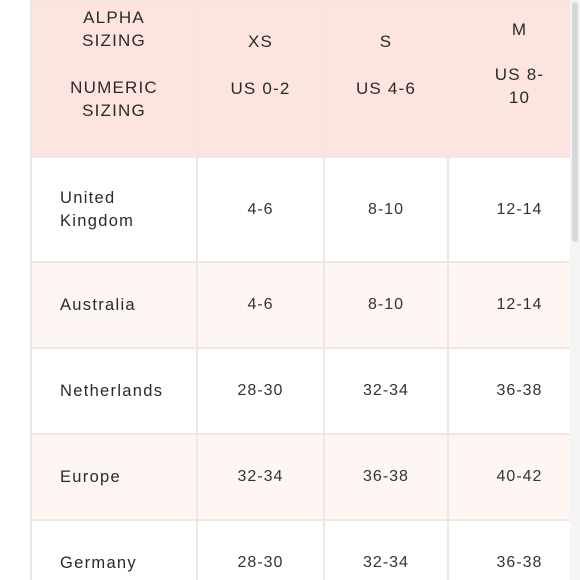 The image size is (580, 580). What do you see at coordinates (260, 41) in the screenshot?
I see `alpha-size-xs: XS` at bounding box center [260, 41].